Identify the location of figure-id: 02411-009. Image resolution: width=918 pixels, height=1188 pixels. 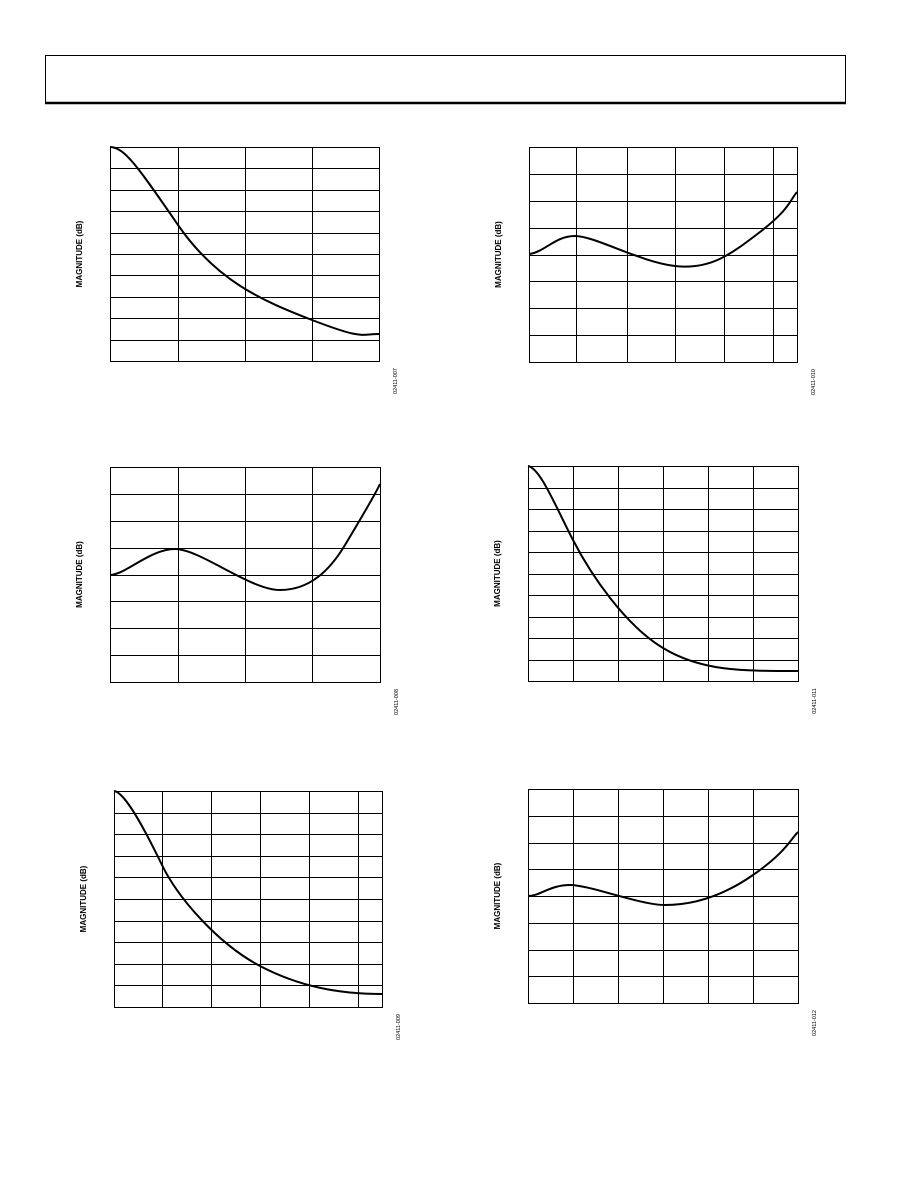
(399, 1027).